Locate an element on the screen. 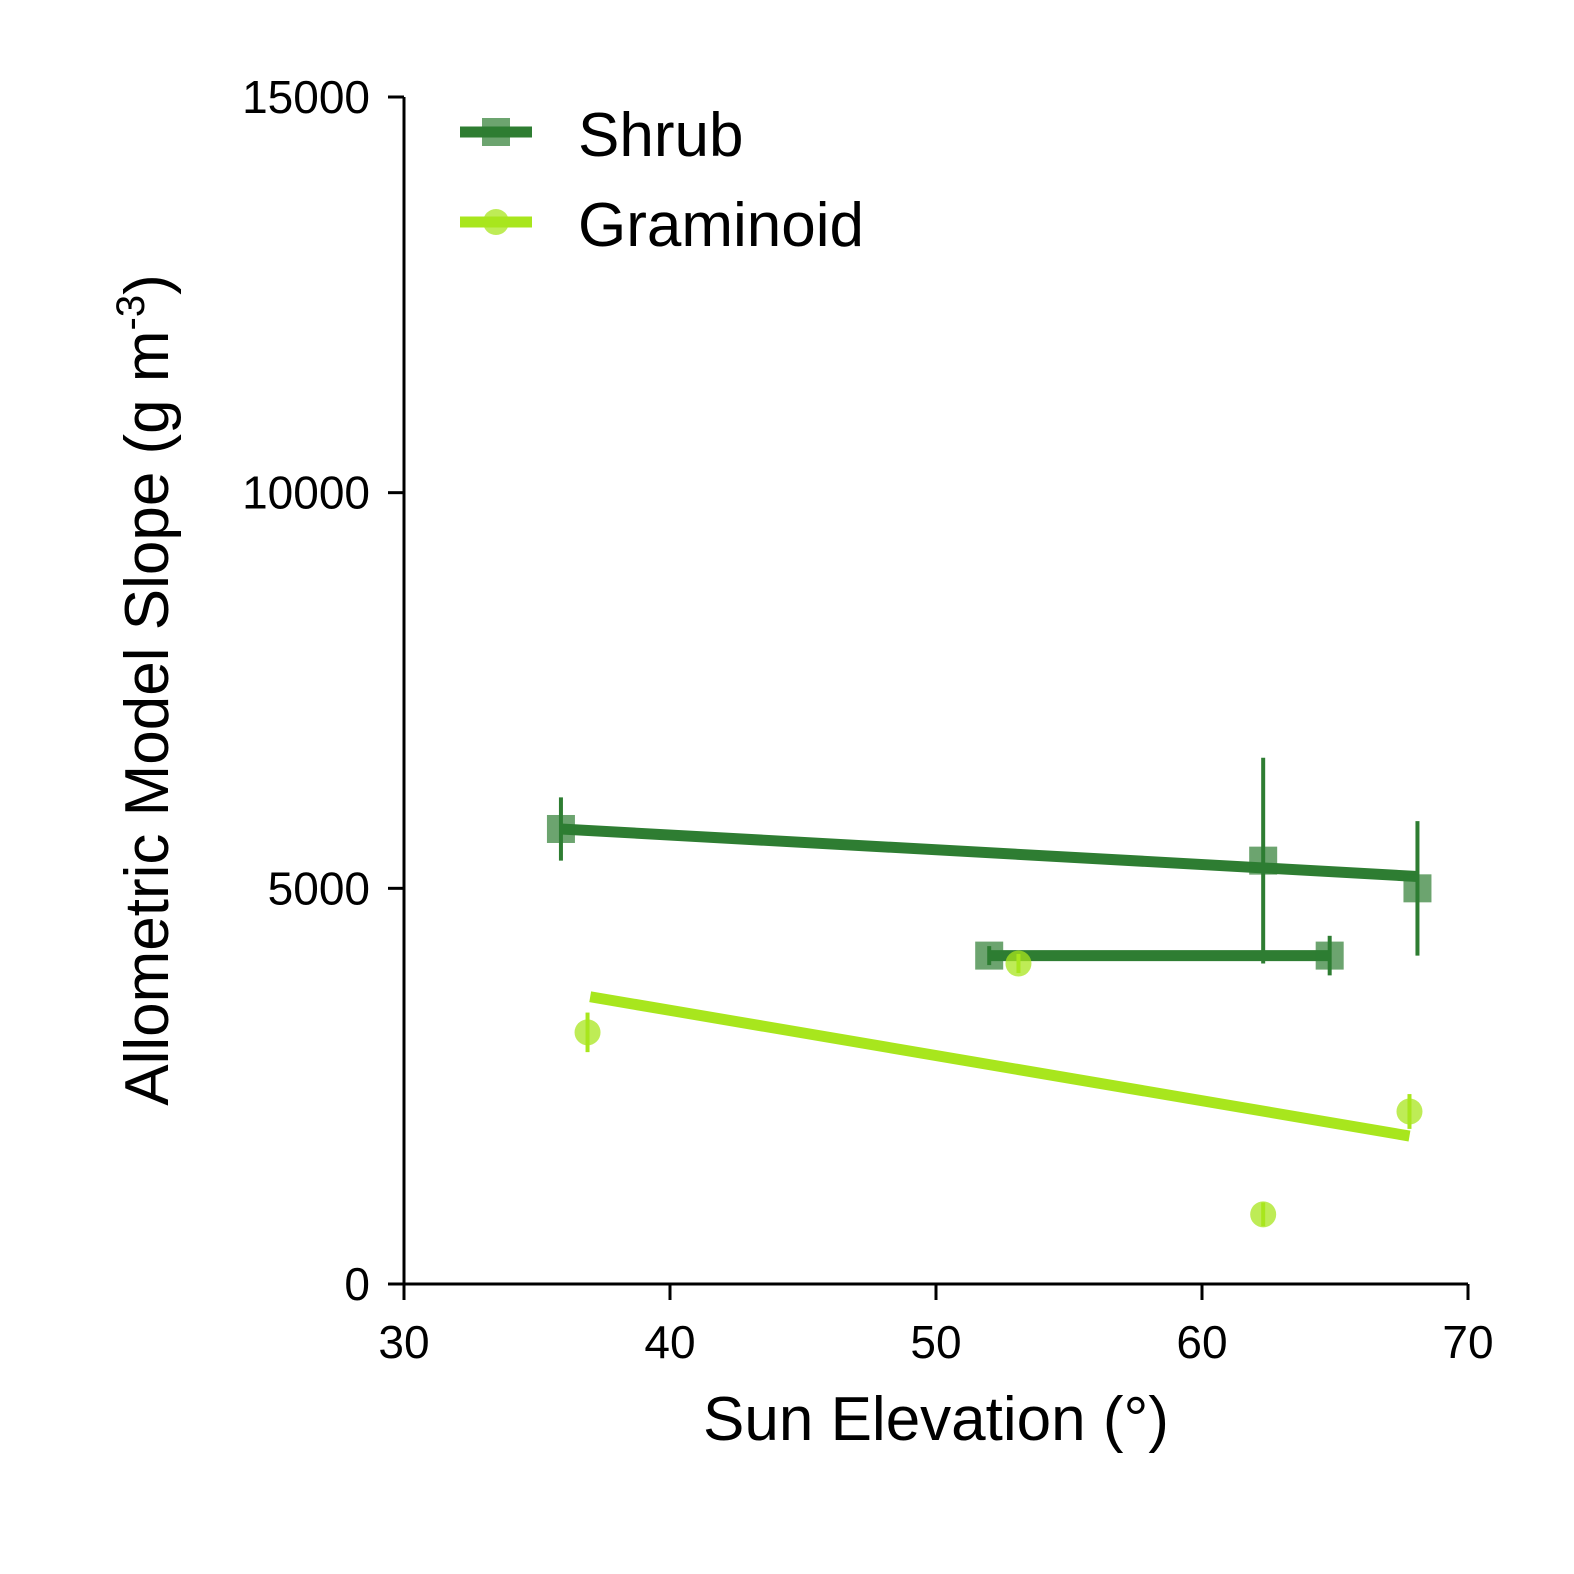 The height and width of the screenshot is (1574, 1574). legend-item-graminoid: Graminoid is located at coordinates (662, 225).